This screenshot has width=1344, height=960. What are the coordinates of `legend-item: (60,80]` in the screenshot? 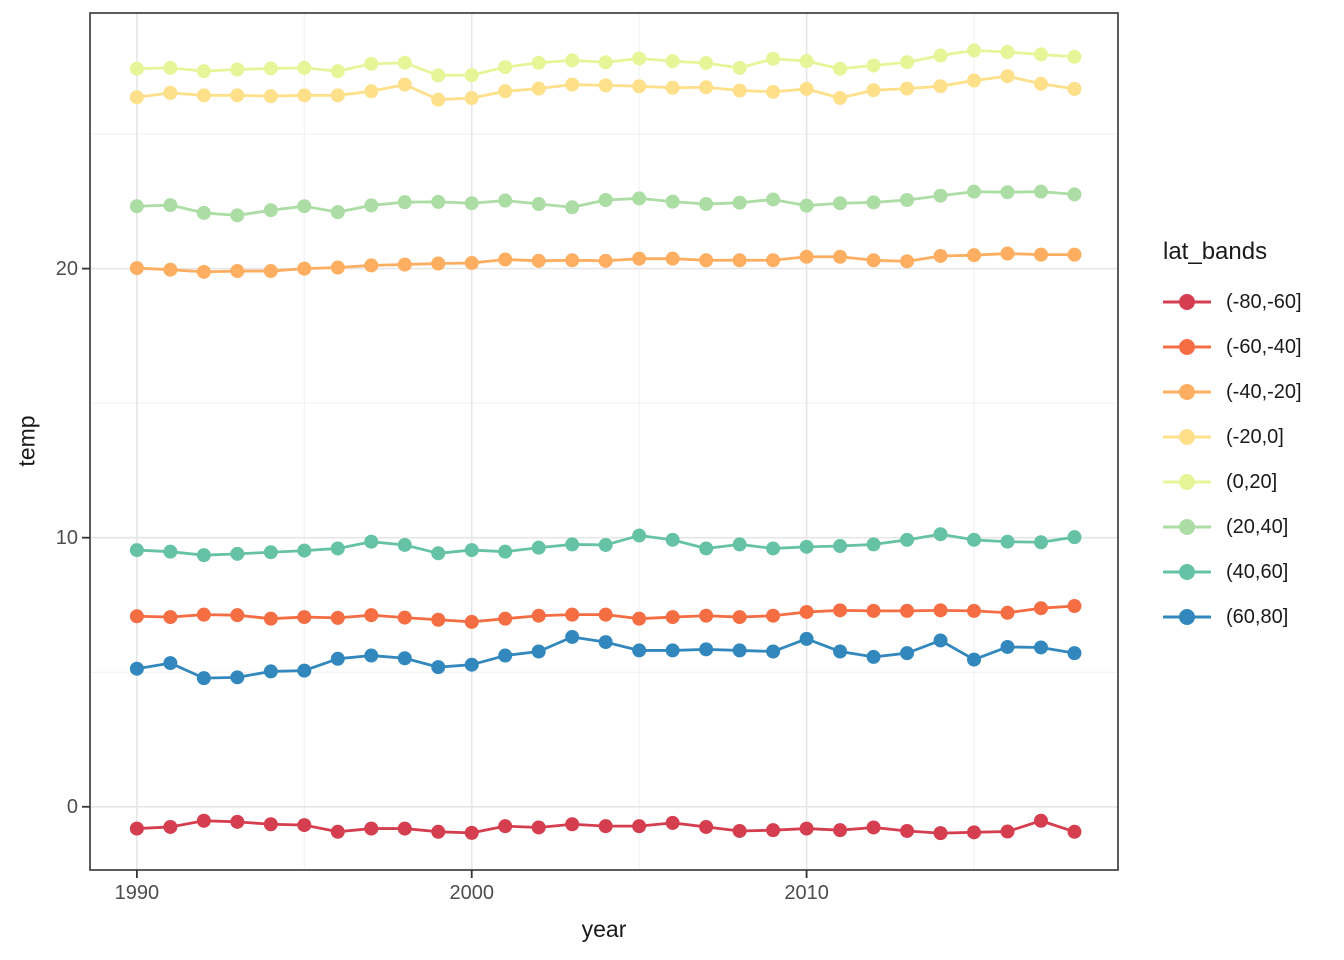 It's located at (1232, 617).